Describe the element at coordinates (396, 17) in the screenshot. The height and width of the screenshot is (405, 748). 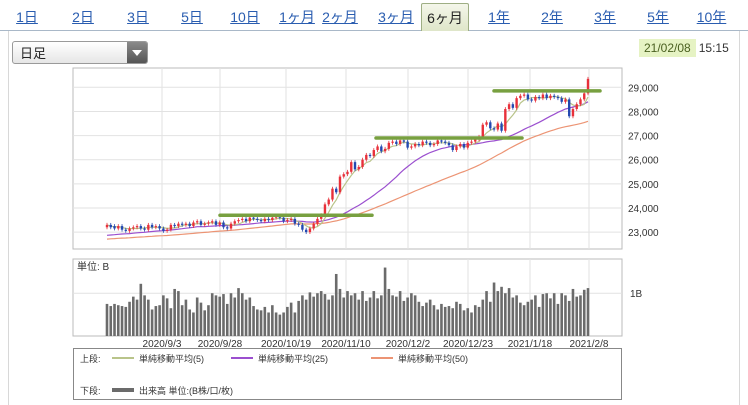
I see `tab-3ヶ月: 3ヶ月` at that location.